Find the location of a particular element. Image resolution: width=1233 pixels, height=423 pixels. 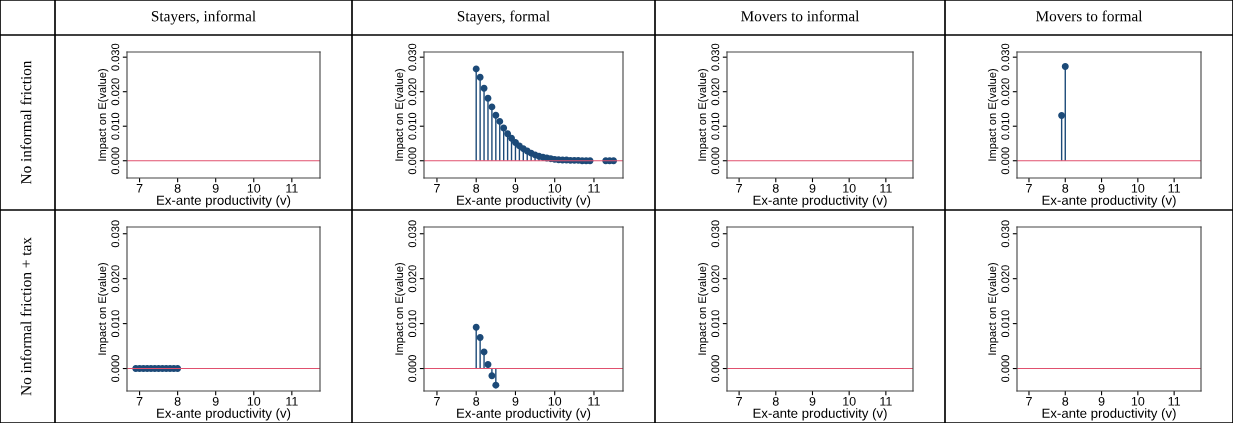

chart-title: Stayers, formal is located at coordinates (503, 17).